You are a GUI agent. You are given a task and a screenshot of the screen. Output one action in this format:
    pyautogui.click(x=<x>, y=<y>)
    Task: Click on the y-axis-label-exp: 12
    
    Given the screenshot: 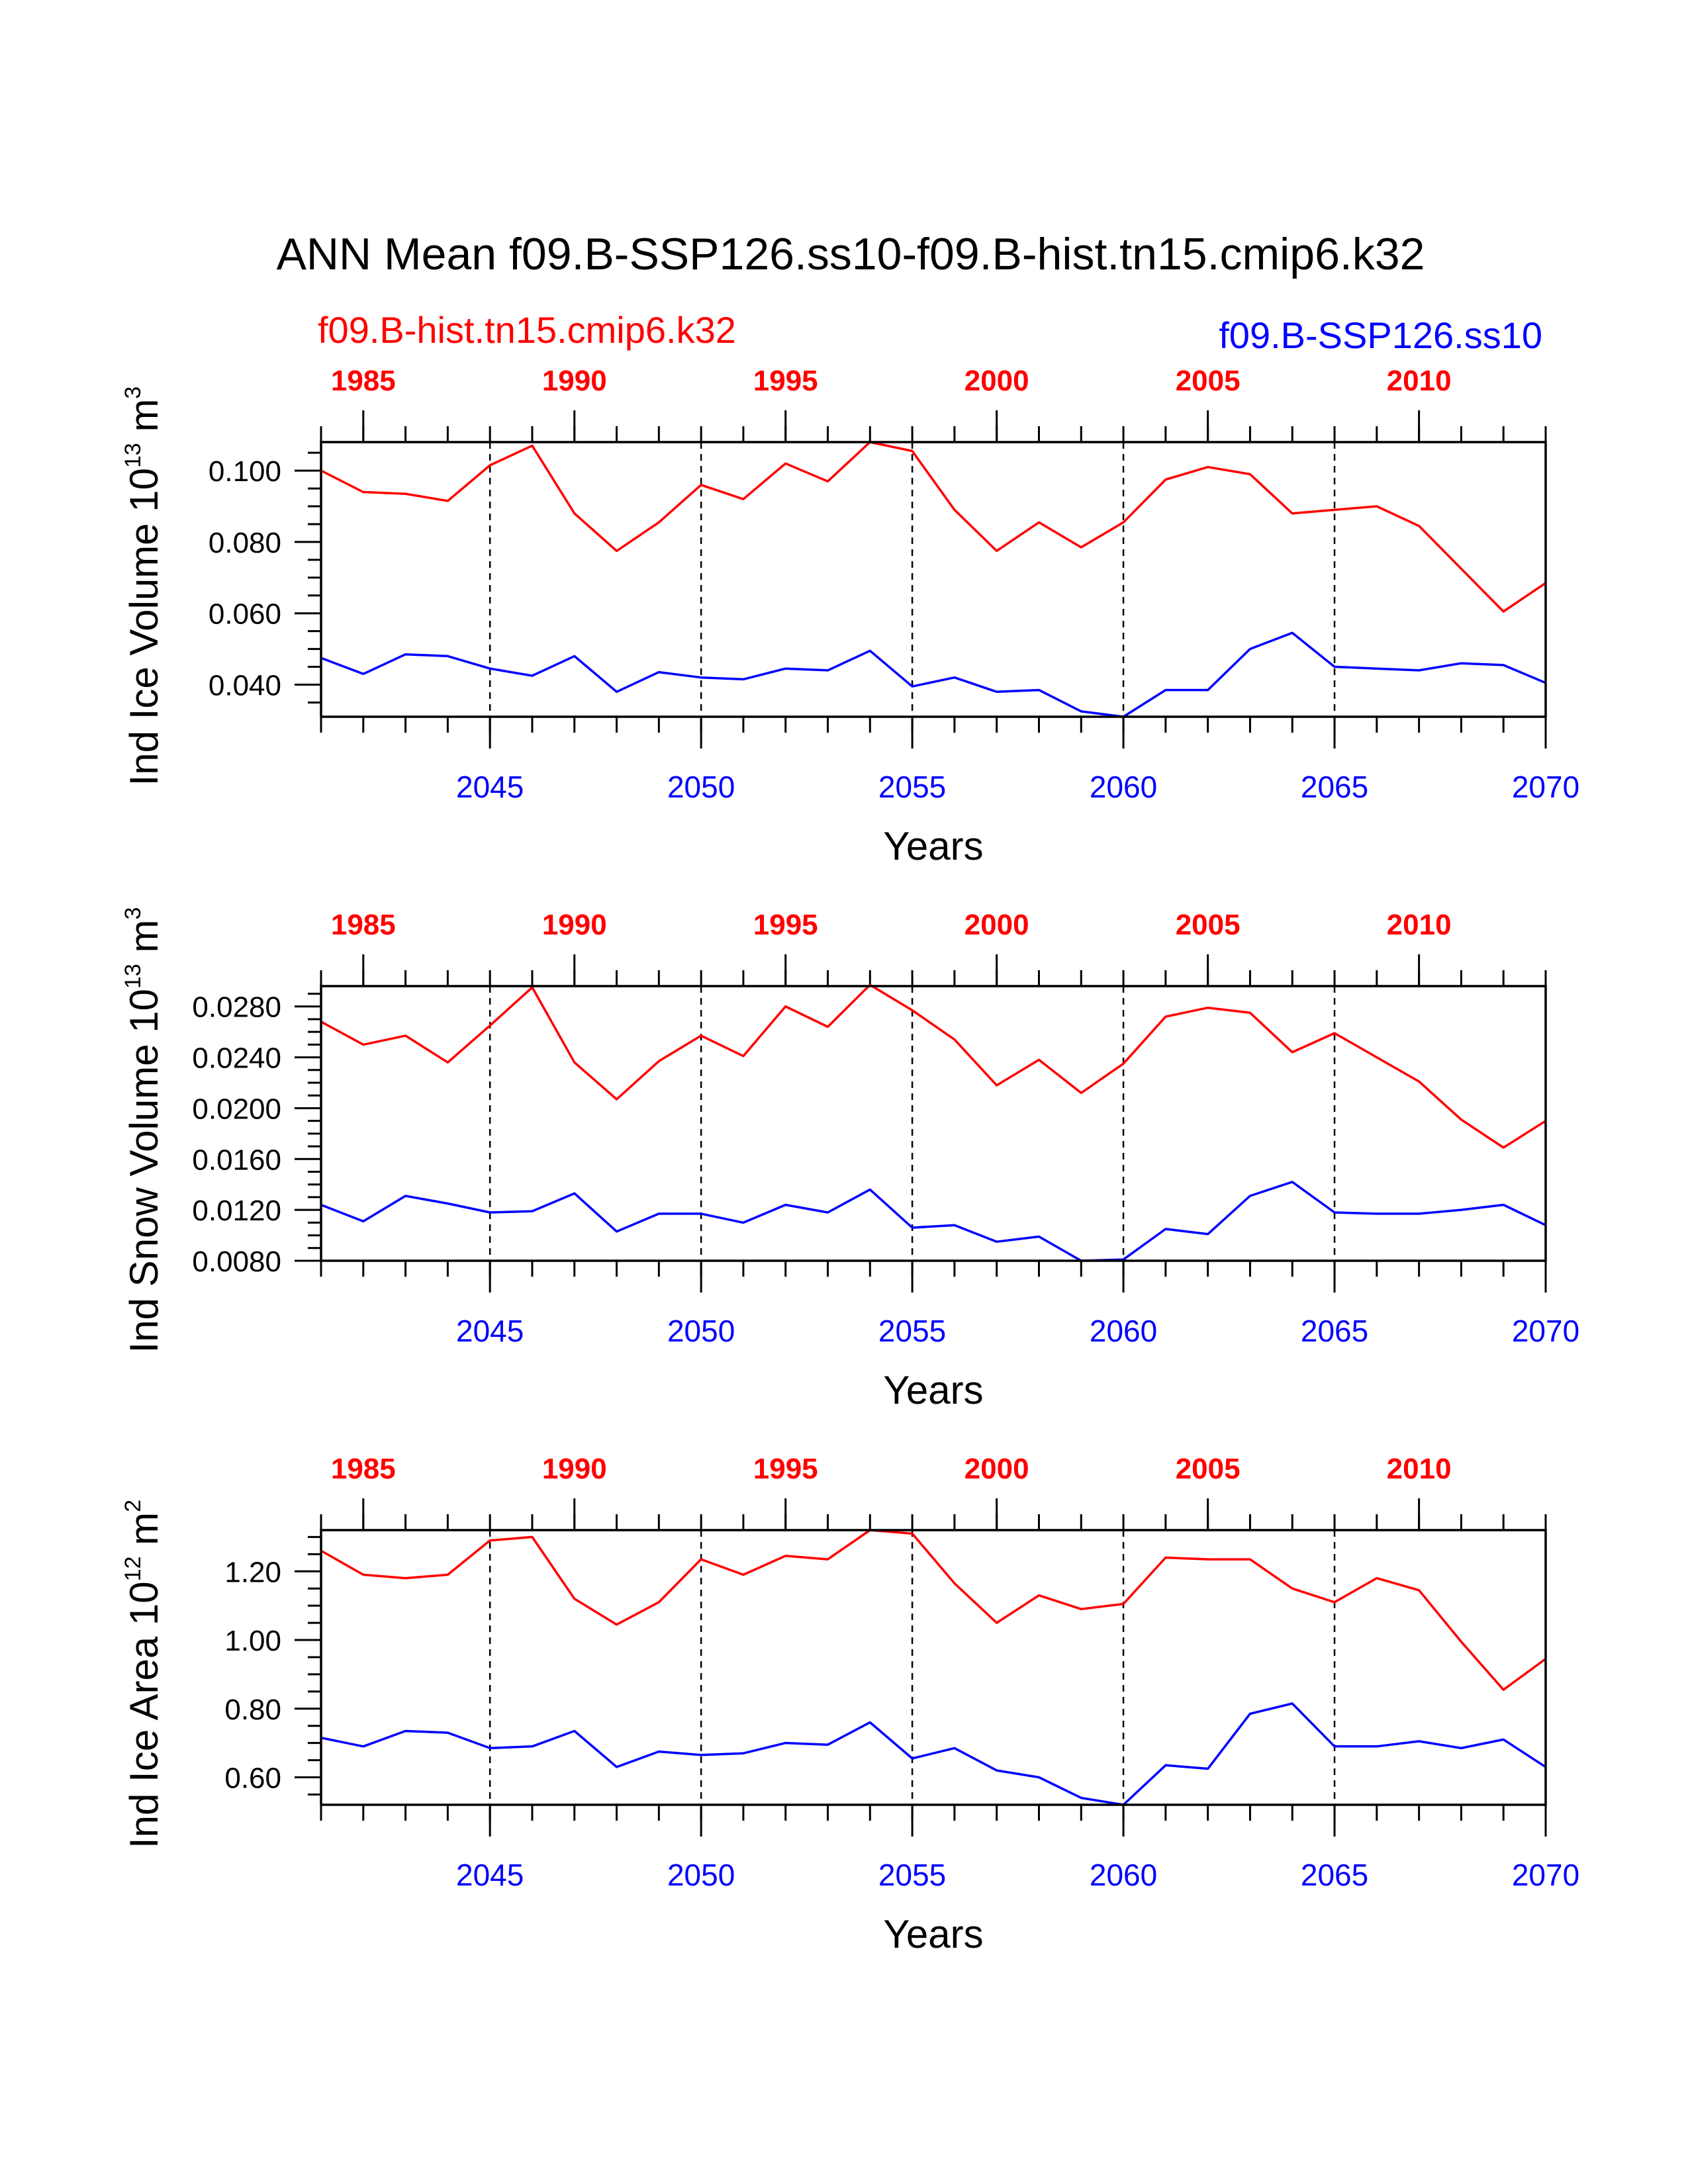 What is the action you would take?
    pyautogui.click(x=133, y=1570)
    